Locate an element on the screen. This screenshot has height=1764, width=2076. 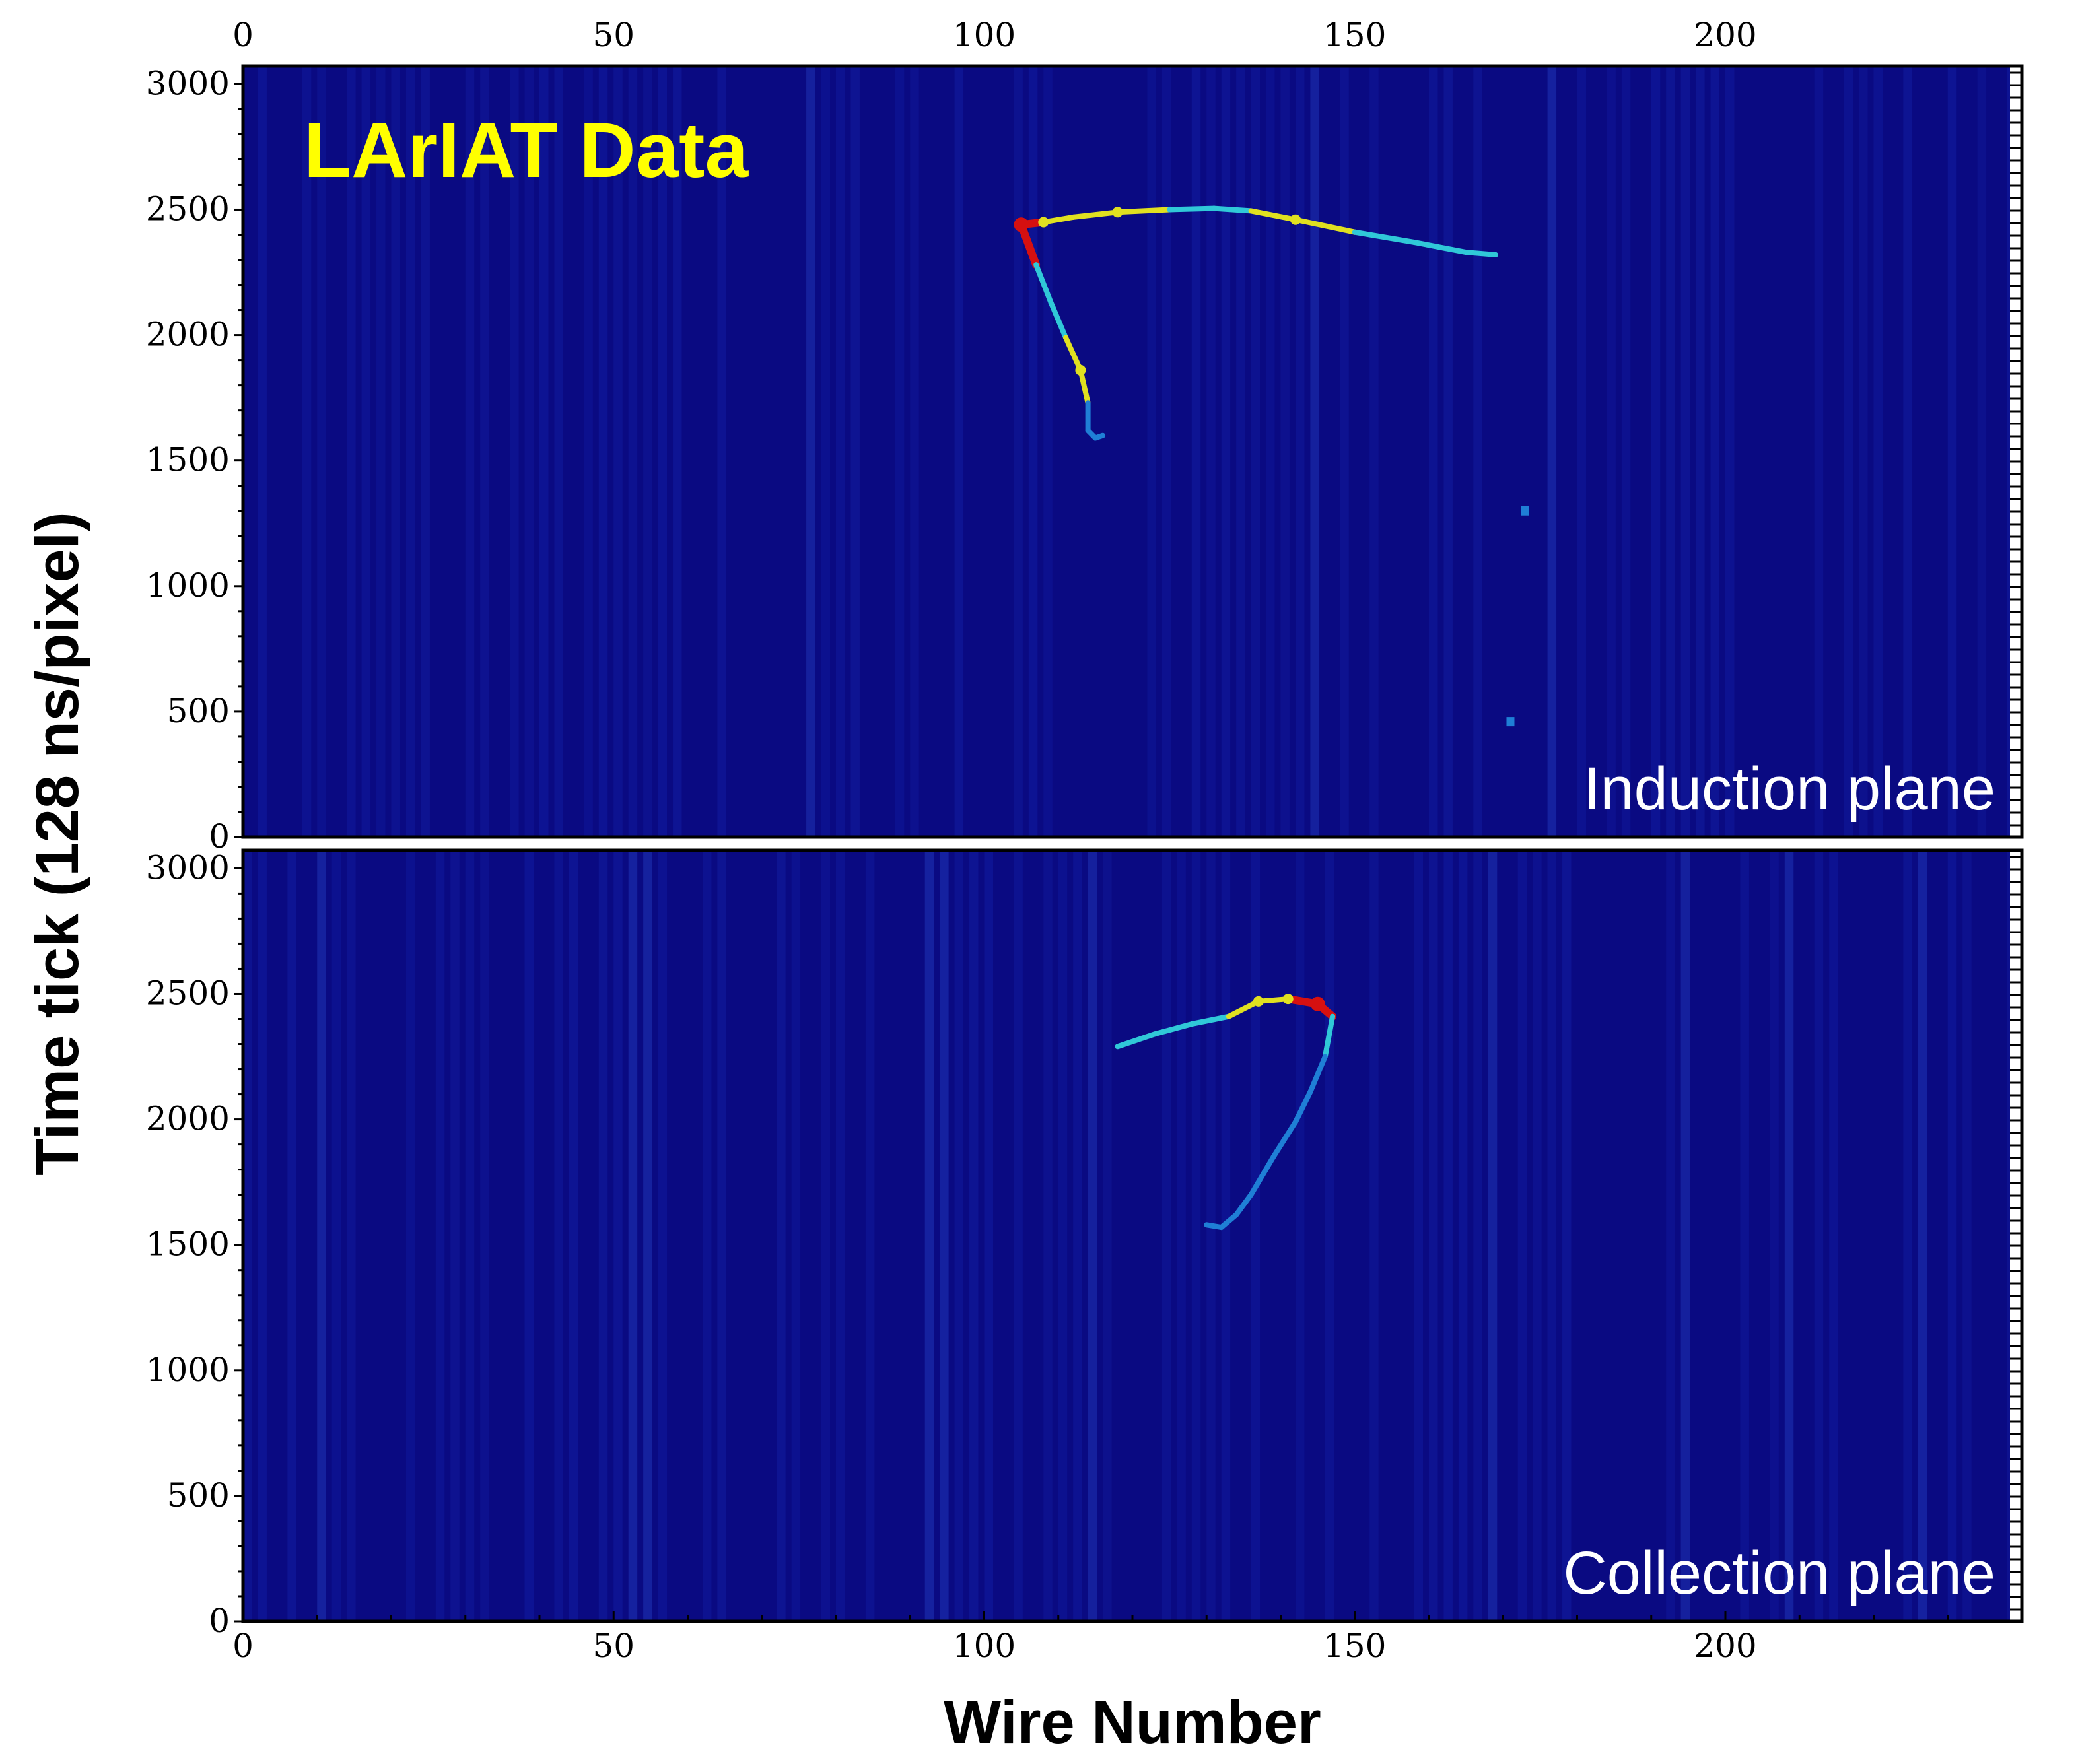
x-tick-label: 150 is located at coordinates (1355, 1646).